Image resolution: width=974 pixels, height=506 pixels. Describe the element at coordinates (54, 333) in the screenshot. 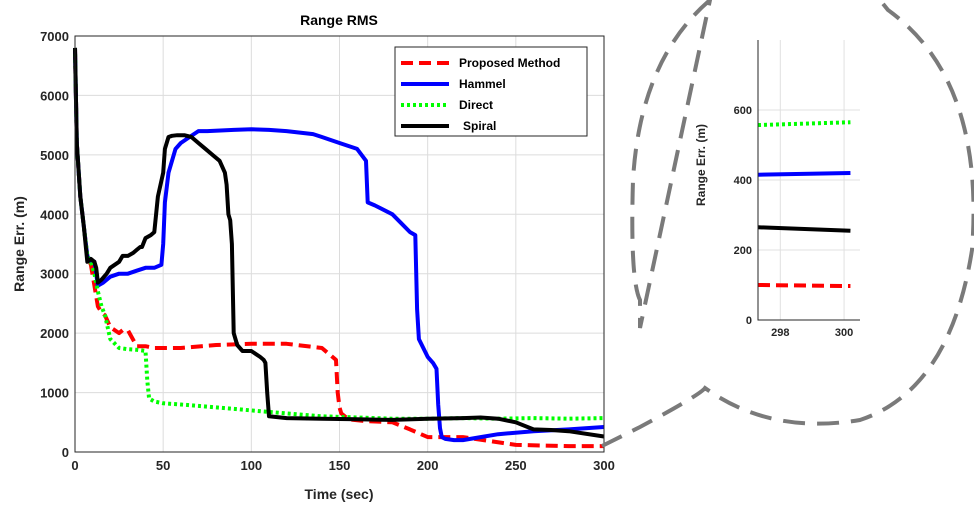

I see `y-tick-label: 2000` at that location.